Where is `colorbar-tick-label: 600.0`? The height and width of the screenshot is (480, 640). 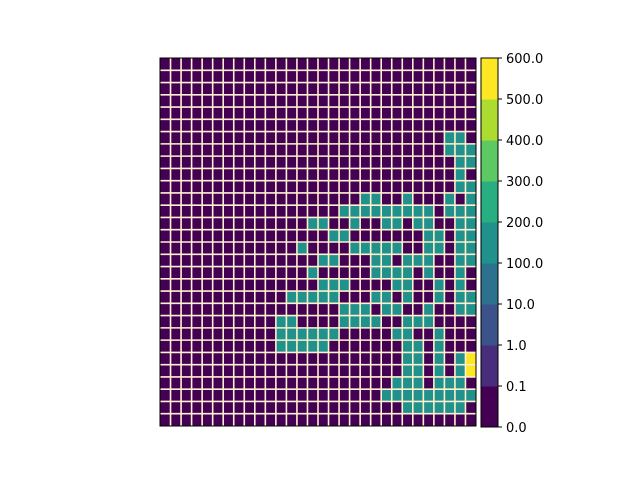 colorbar-tick-label: 600.0 is located at coordinates (524, 59).